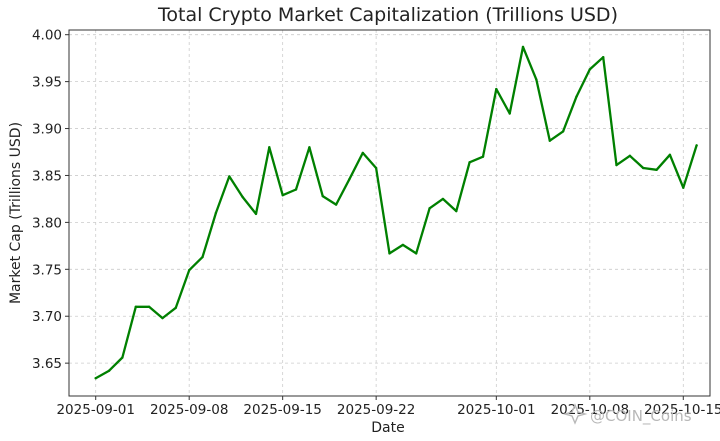 This screenshot has width=720, height=441. Describe the element at coordinates (47, 270) in the screenshot. I see `y-tick-label: 3.75` at that location.